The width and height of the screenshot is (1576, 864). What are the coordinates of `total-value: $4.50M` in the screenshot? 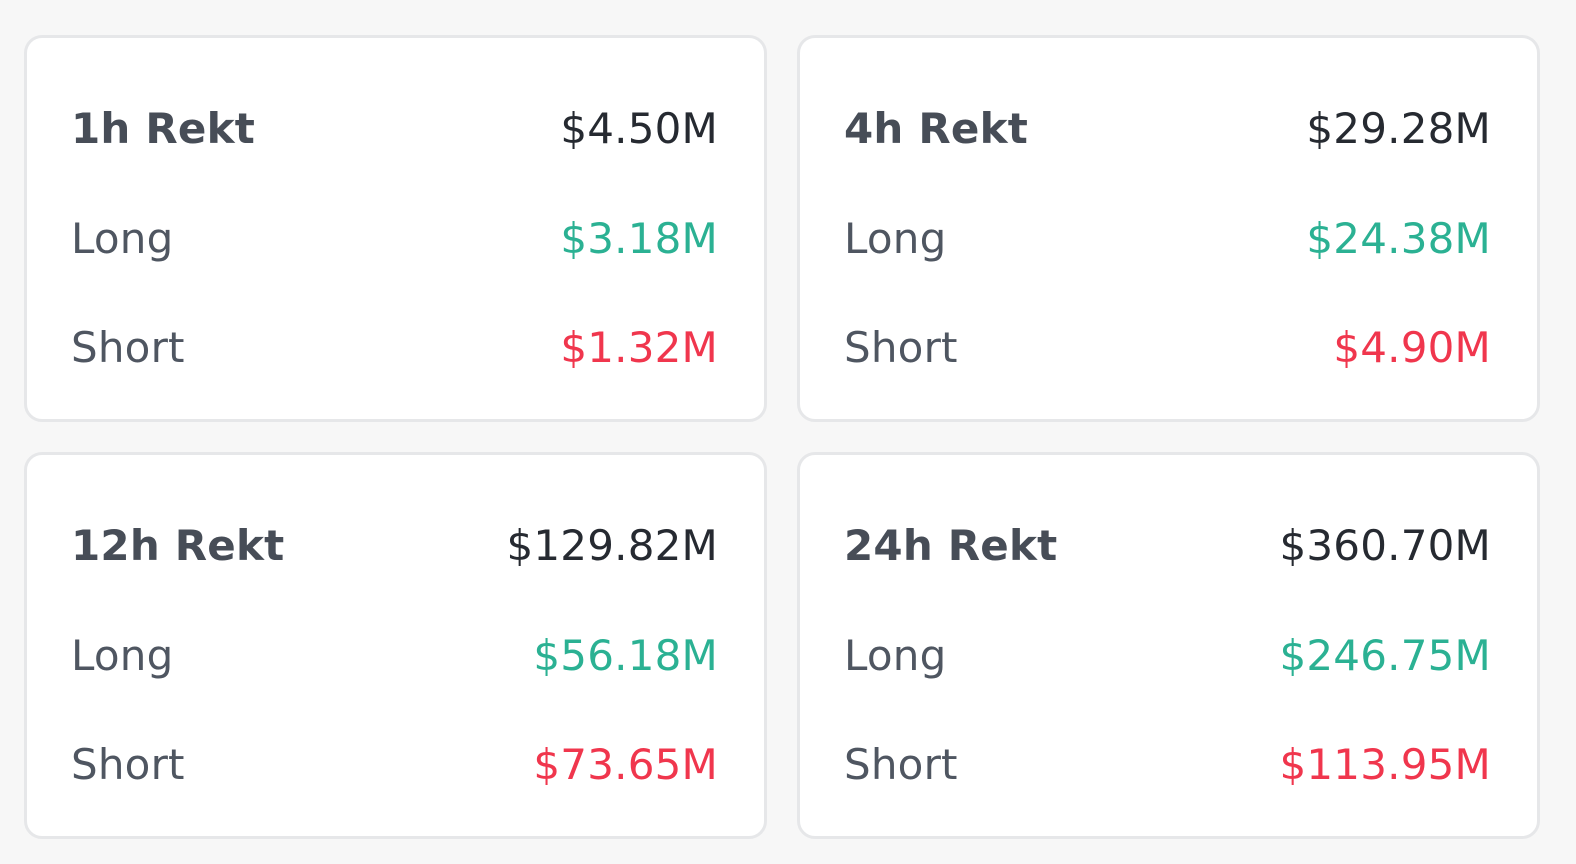 It's located at (639, 128).